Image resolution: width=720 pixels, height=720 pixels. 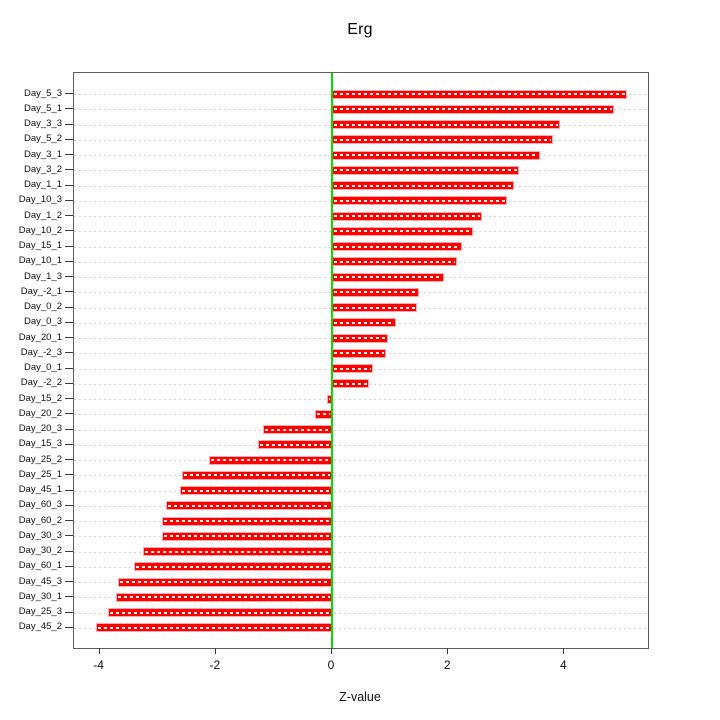 I want to click on y-label-Day_10_1: Day_10_1, so click(x=40, y=261).